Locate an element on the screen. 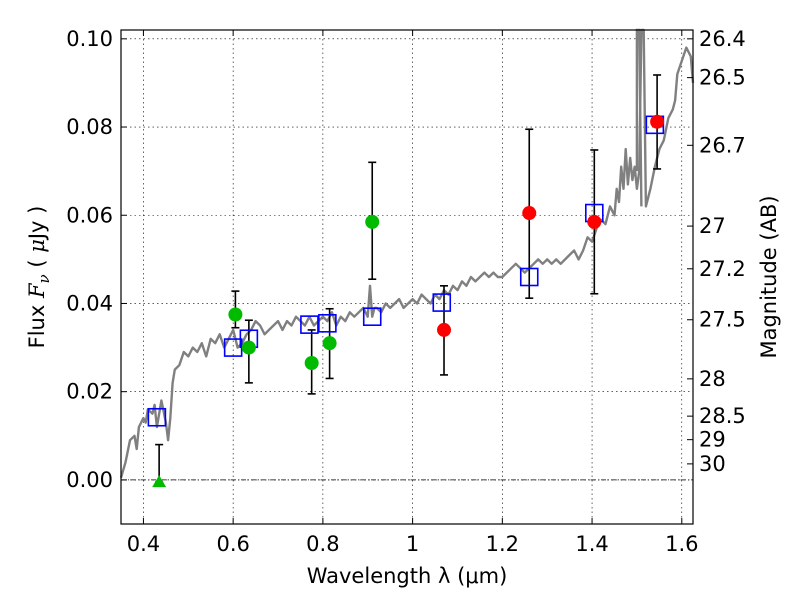 The width and height of the screenshot is (800, 600). y-tick-label: 0.10 is located at coordinates (89, 39).